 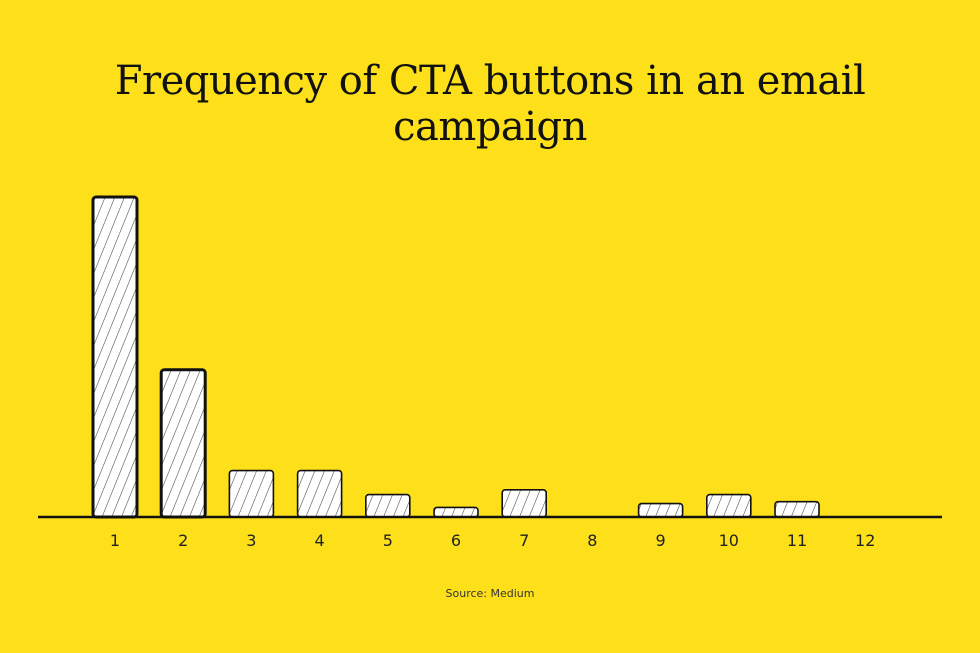 What do you see at coordinates (183, 540) in the screenshot?
I see `x-tick-label-2: 2` at bounding box center [183, 540].